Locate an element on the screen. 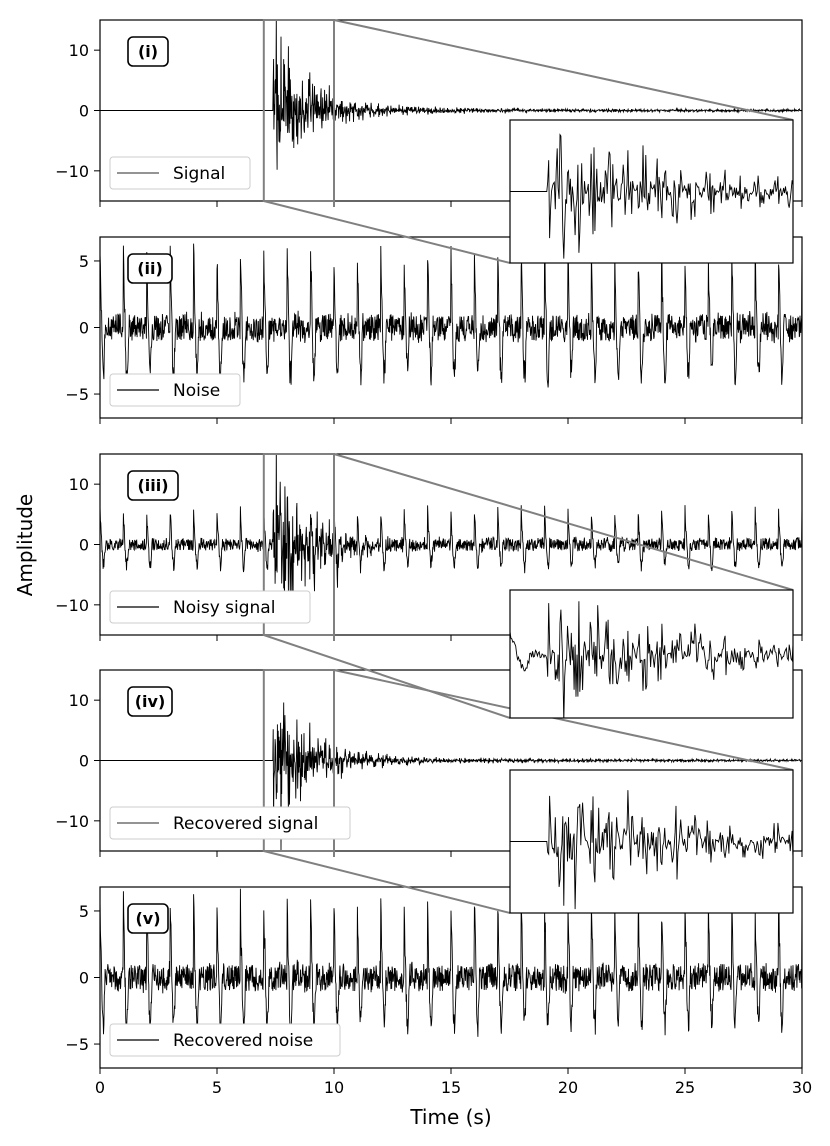 The image size is (830, 1146). panel-badge-label: (iii) is located at coordinates (152, 485).